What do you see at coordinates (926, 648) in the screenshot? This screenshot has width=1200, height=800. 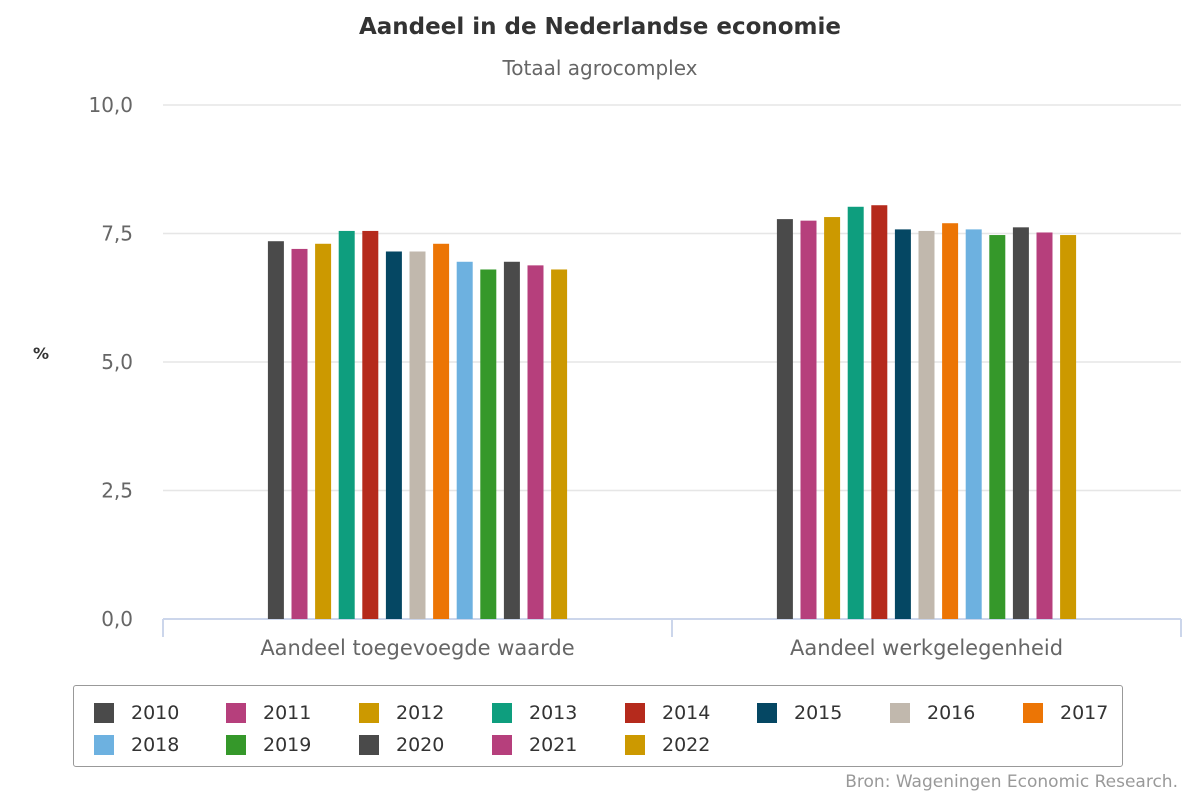 I see `x-category-label: Aandeel werkgelegenheid` at bounding box center [926, 648].